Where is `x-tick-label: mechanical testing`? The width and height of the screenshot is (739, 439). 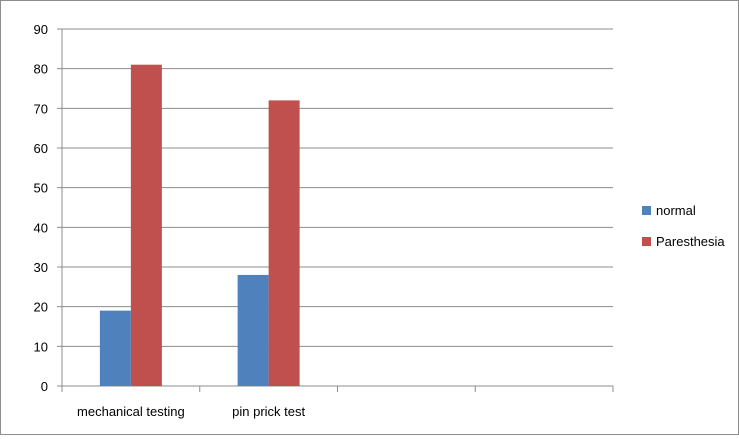 x-tick-label: mechanical testing is located at coordinates (131, 411).